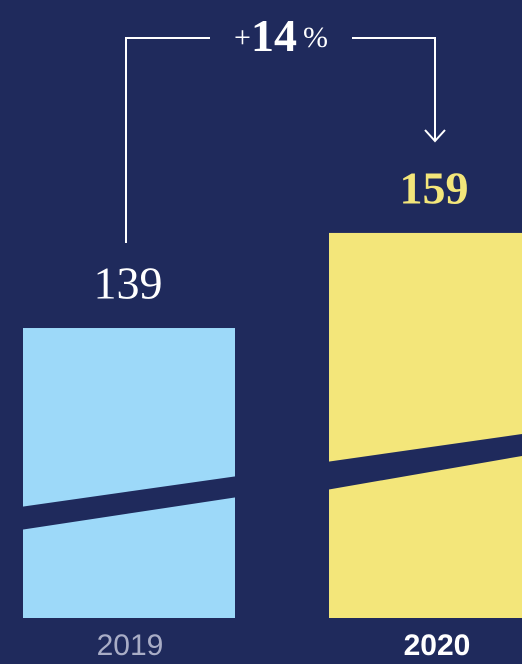 The width and height of the screenshot is (522, 664). I want to click on change-unit: %, so click(315, 37).